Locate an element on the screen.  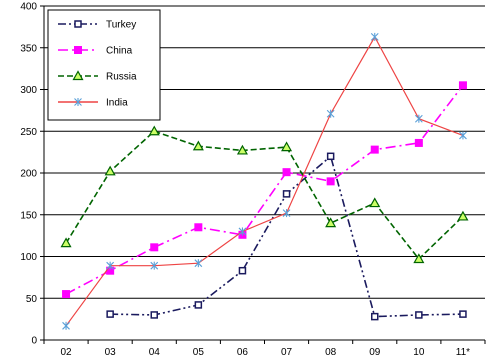
x-tick-labels: 02 03 04 05 06 07 08 09 10 11* is located at coordinates (265, 352).